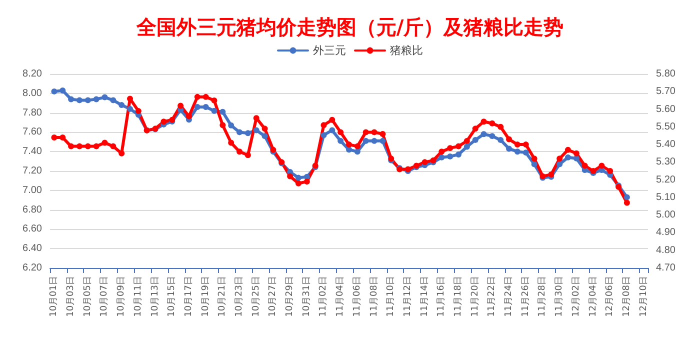 Image resolution: width=700 pixels, height=342 pixels. I want to click on x-tick-label: 11月20日, so click(475, 296).